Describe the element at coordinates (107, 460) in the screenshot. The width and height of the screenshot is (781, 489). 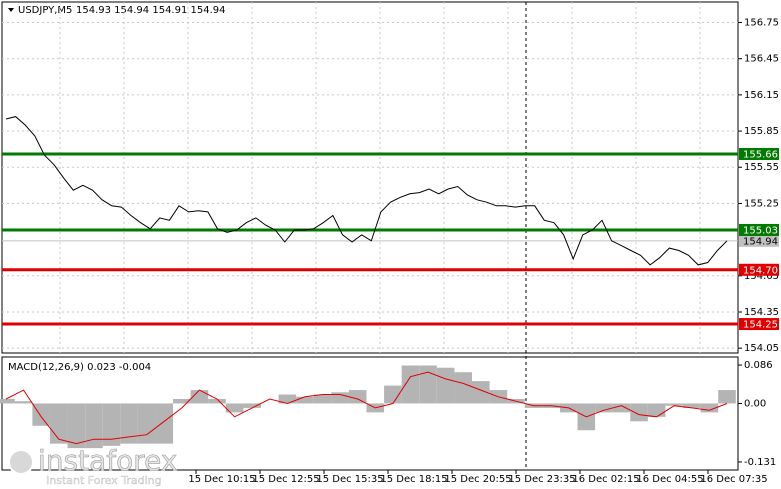
I see `brand: instaforex` at that location.